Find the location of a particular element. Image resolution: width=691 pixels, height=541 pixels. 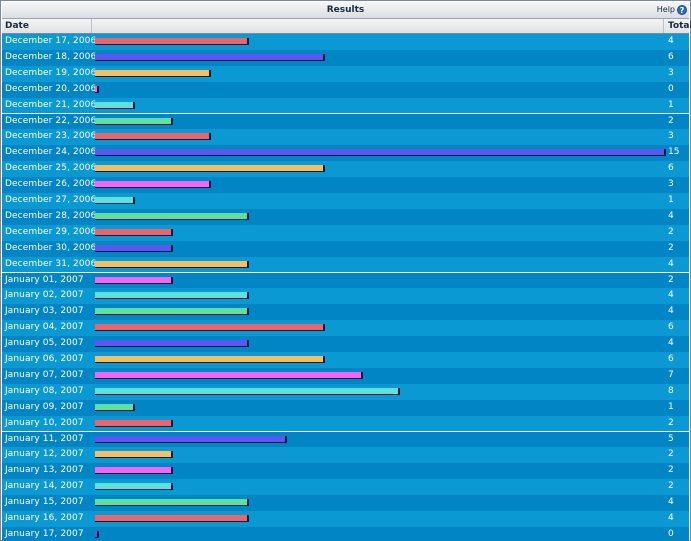

help-button: Help ? is located at coordinates (672, 10).